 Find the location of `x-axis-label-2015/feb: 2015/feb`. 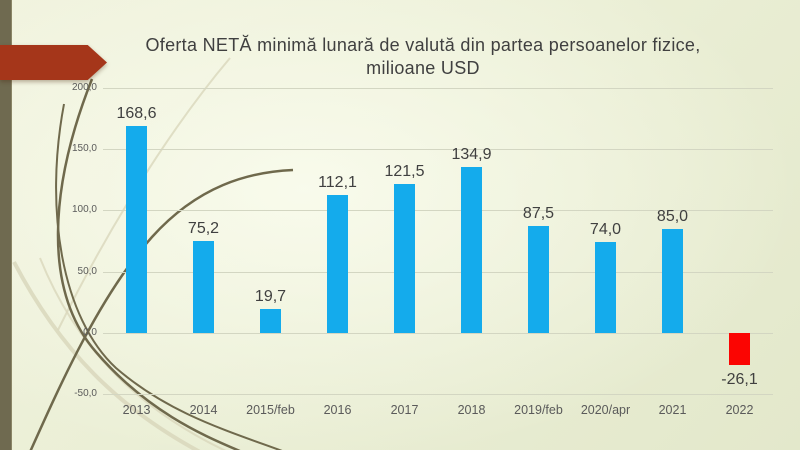

x-axis-label-2015/feb: 2015/feb is located at coordinates (270, 410).